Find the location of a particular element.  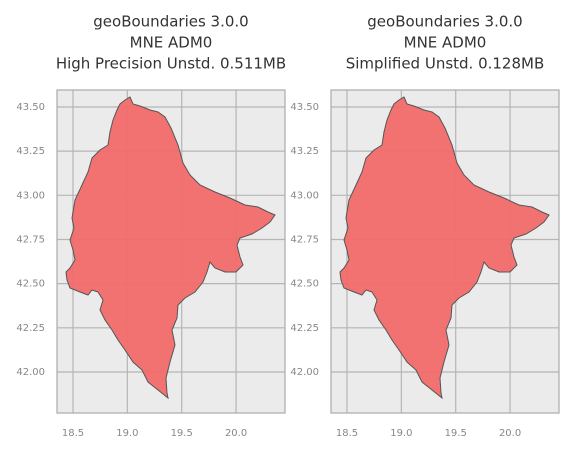

chart-title: Simplified Unstd. 0.128MB is located at coordinates (445, 64).